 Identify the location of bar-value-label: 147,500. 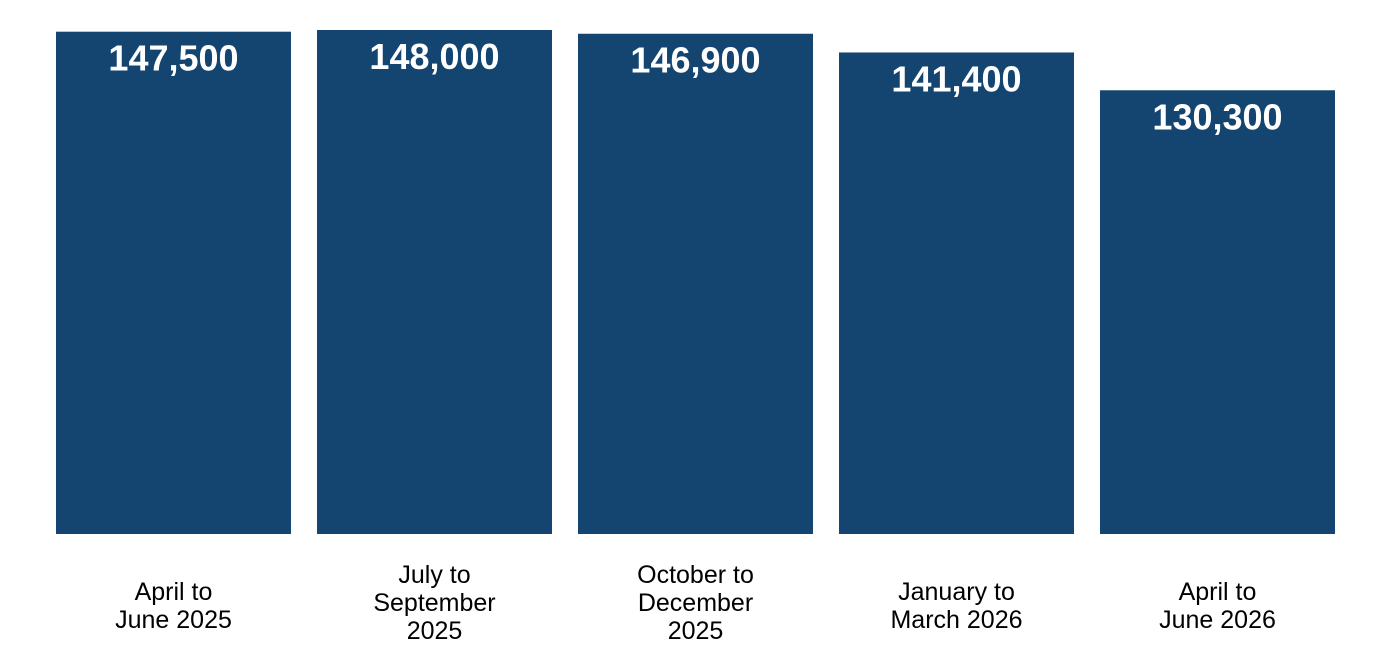
(173, 58).